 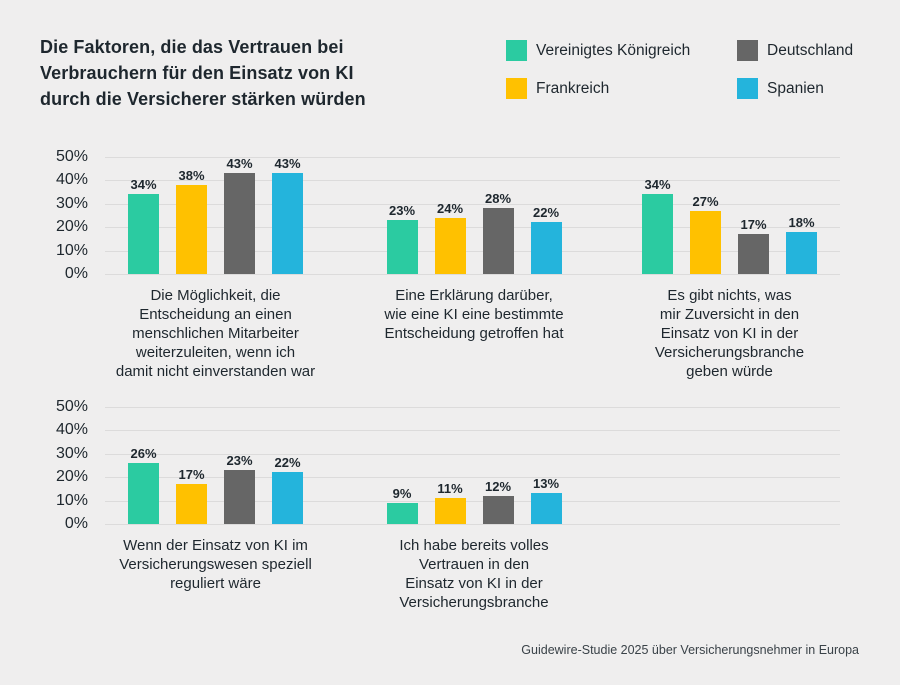 I want to click on bar-value-label: 26%, so click(x=143, y=453).